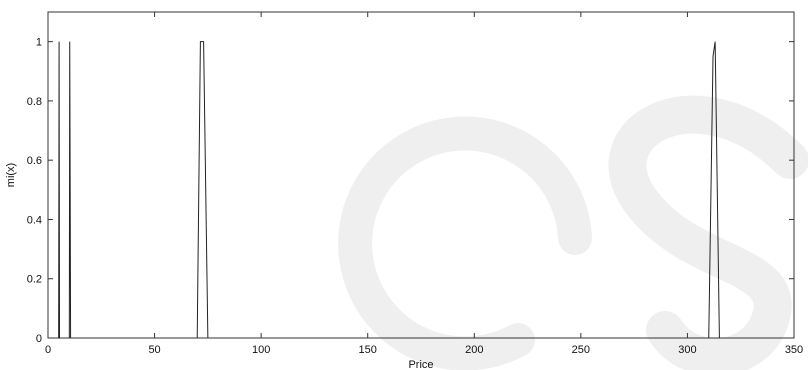 The width and height of the screenshot is (808, 370). What do you see at coordinates (261, 350) in the screenshot?
I see `x-tick-label: 100` at bounding box center [261, 350].